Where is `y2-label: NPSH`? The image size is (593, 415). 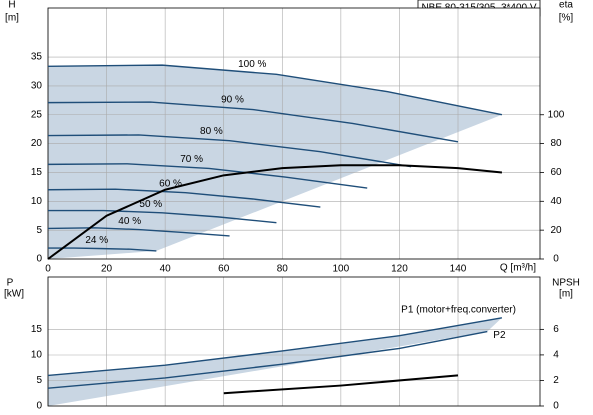 y2-label: NPSH is located at coordinates (566, 283).